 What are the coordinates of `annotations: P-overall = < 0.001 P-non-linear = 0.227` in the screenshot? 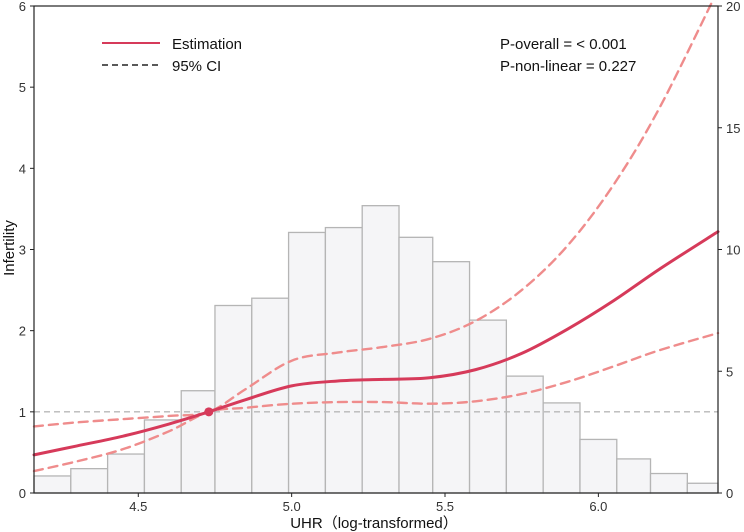 It's located at (568, 55).